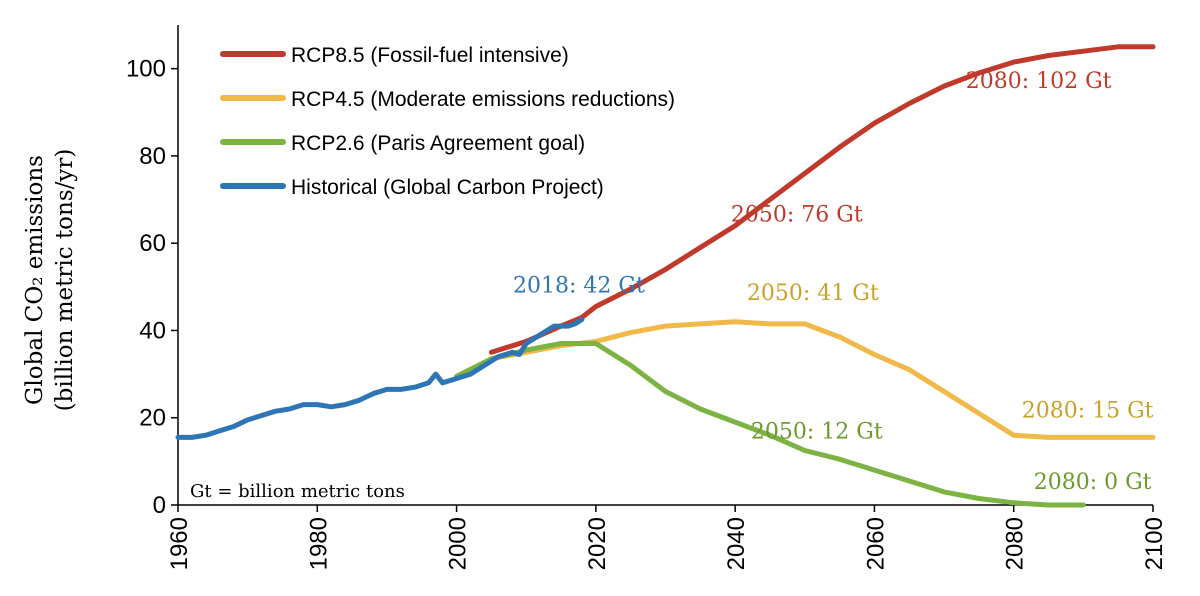  I want to click on annotation-label: 2080: 15 Gt, so click(1088, 411).